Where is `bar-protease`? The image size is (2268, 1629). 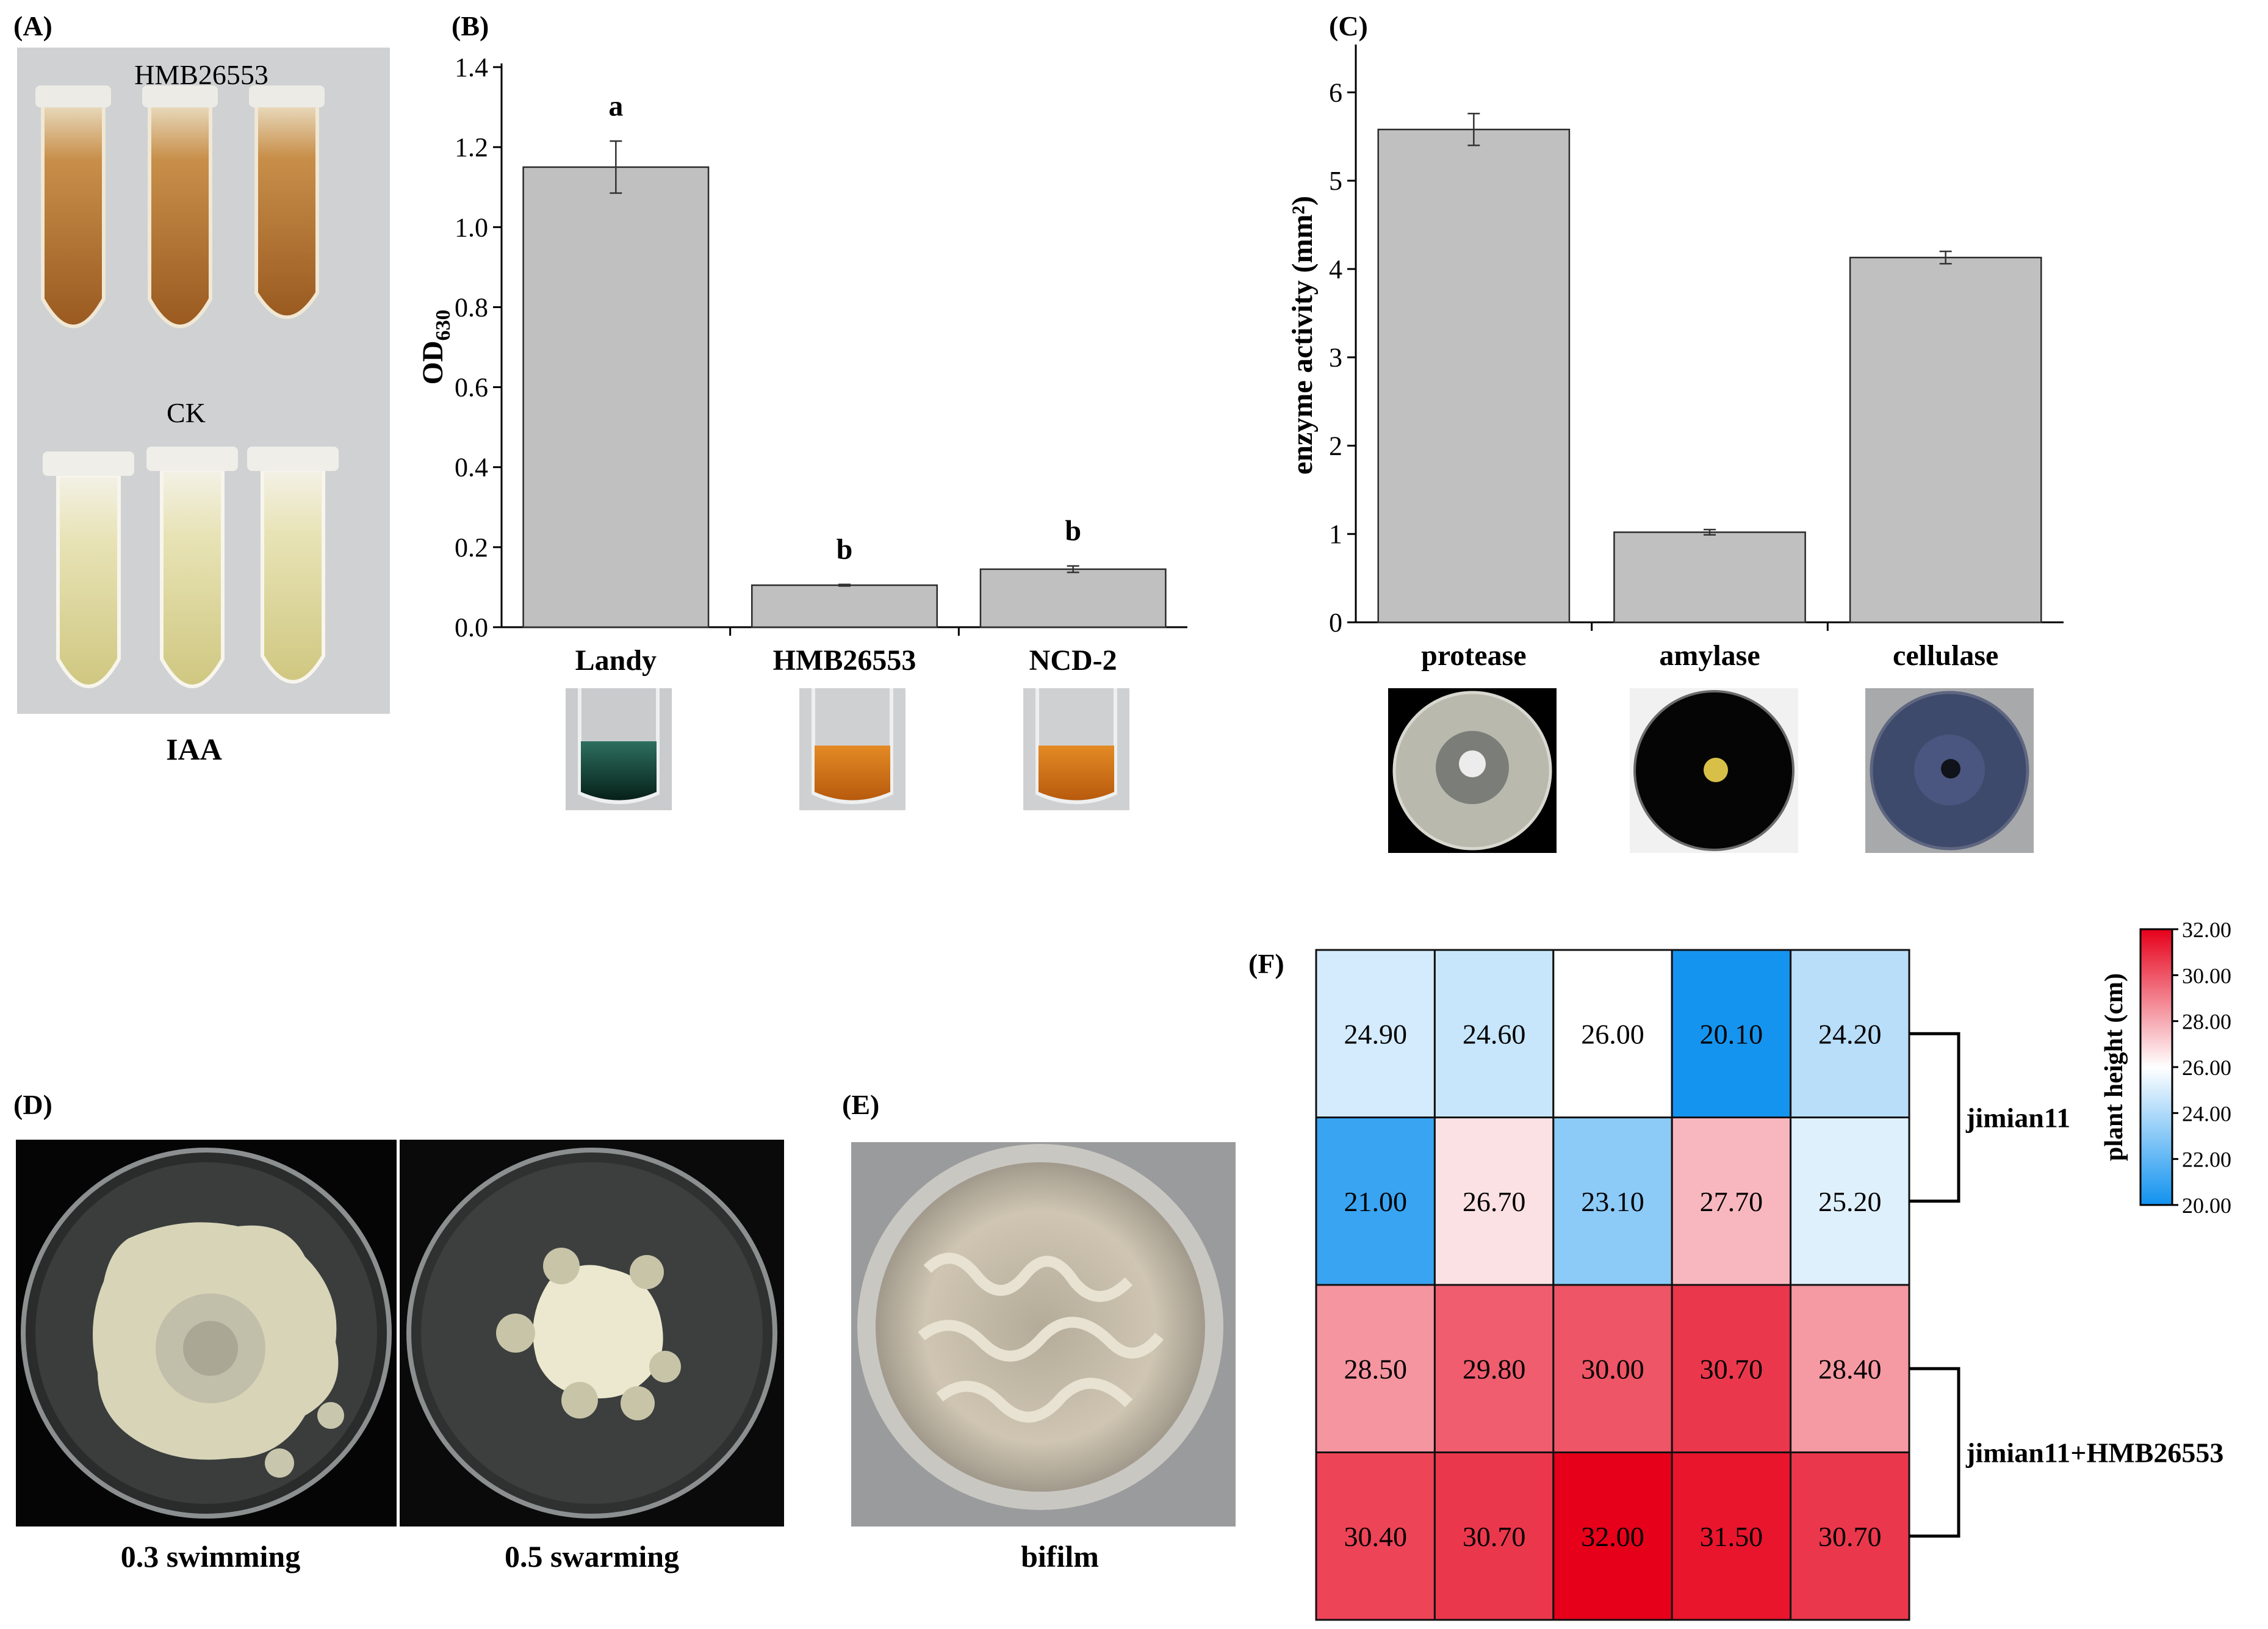 bar-protease is located at coordinates (1474, 376).